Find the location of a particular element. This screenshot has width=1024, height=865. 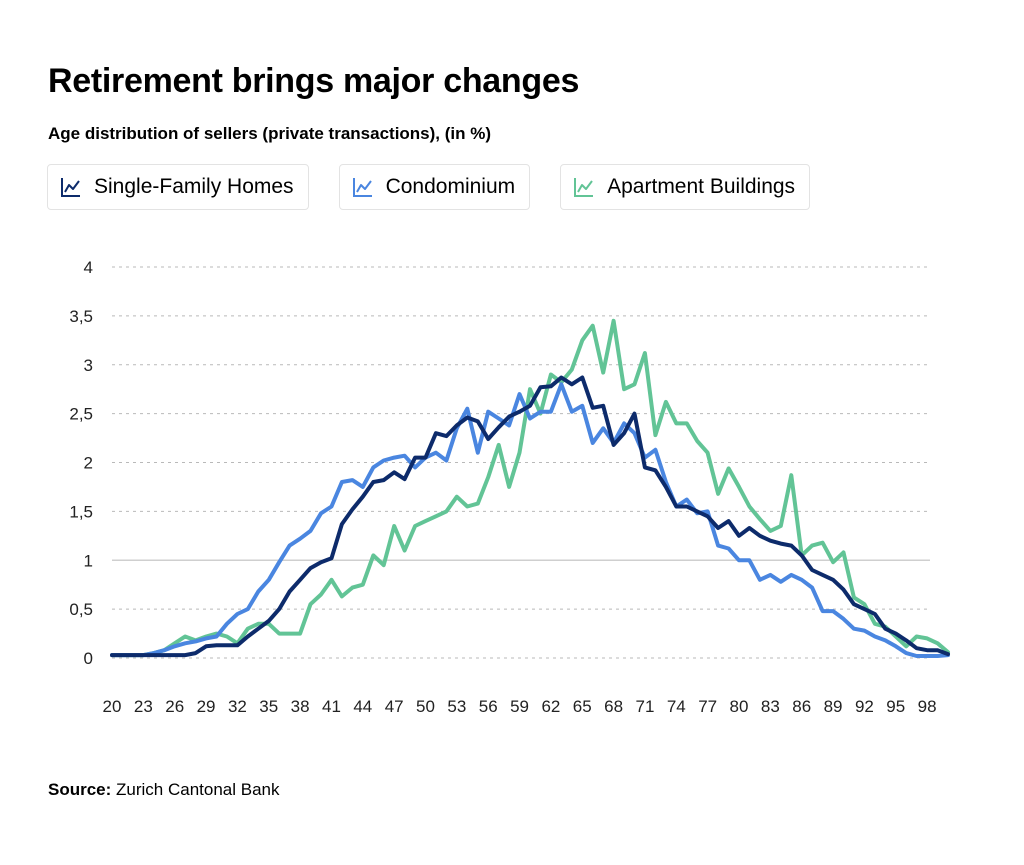

x-tick-label: 47 is located at coordinates (394, 706).